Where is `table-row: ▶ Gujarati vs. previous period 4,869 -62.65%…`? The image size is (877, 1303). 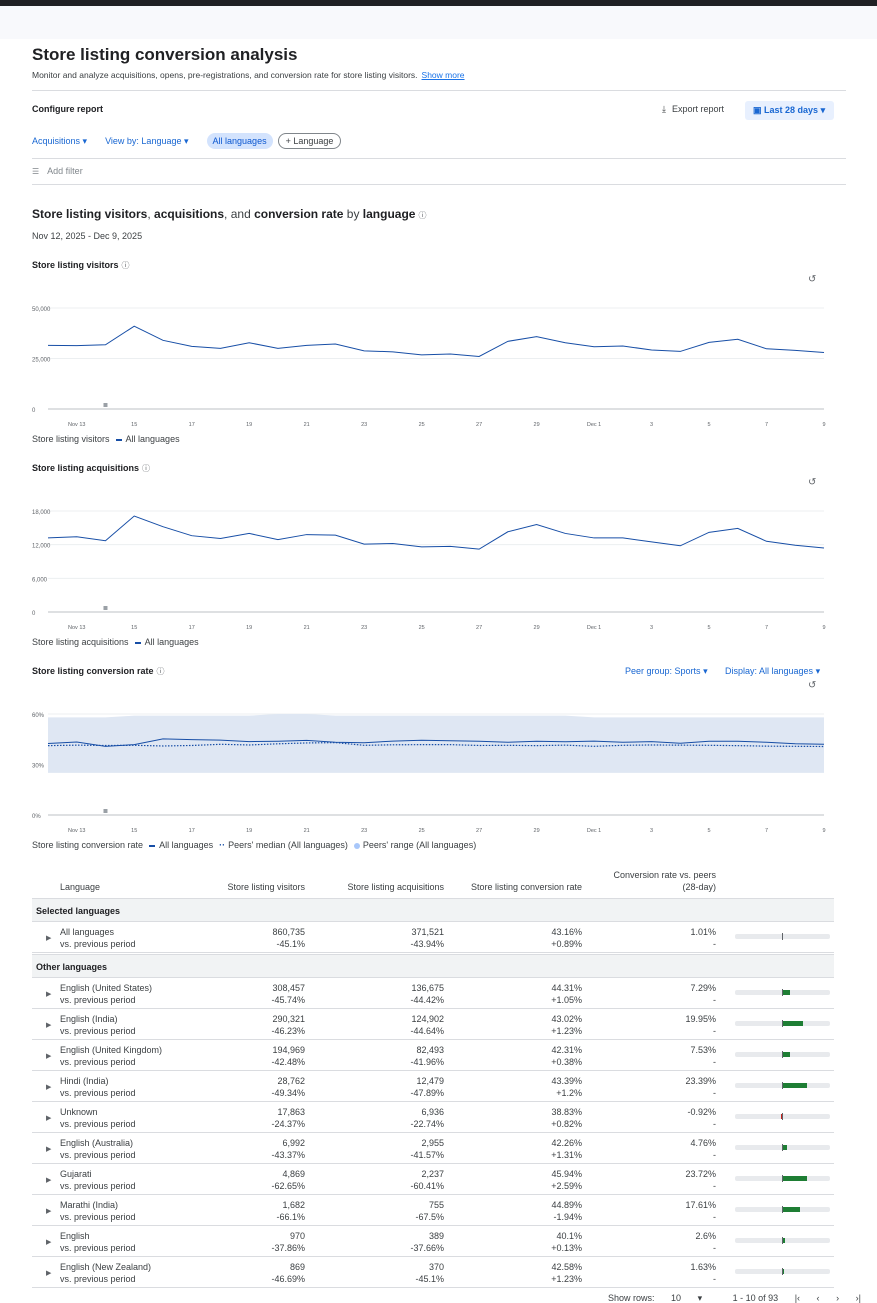
table-row: ▶ Gujarati vs. previous period 4,869 -62.65%… is located at coordinates (433, 1179).